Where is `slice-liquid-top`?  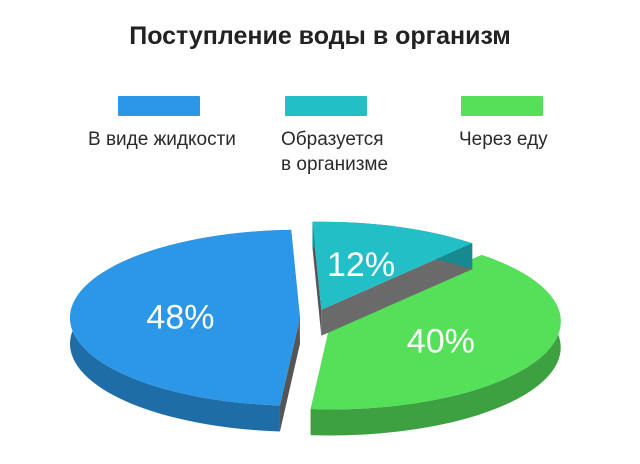 slice-liquid-top is located at coordinates (185, 317).